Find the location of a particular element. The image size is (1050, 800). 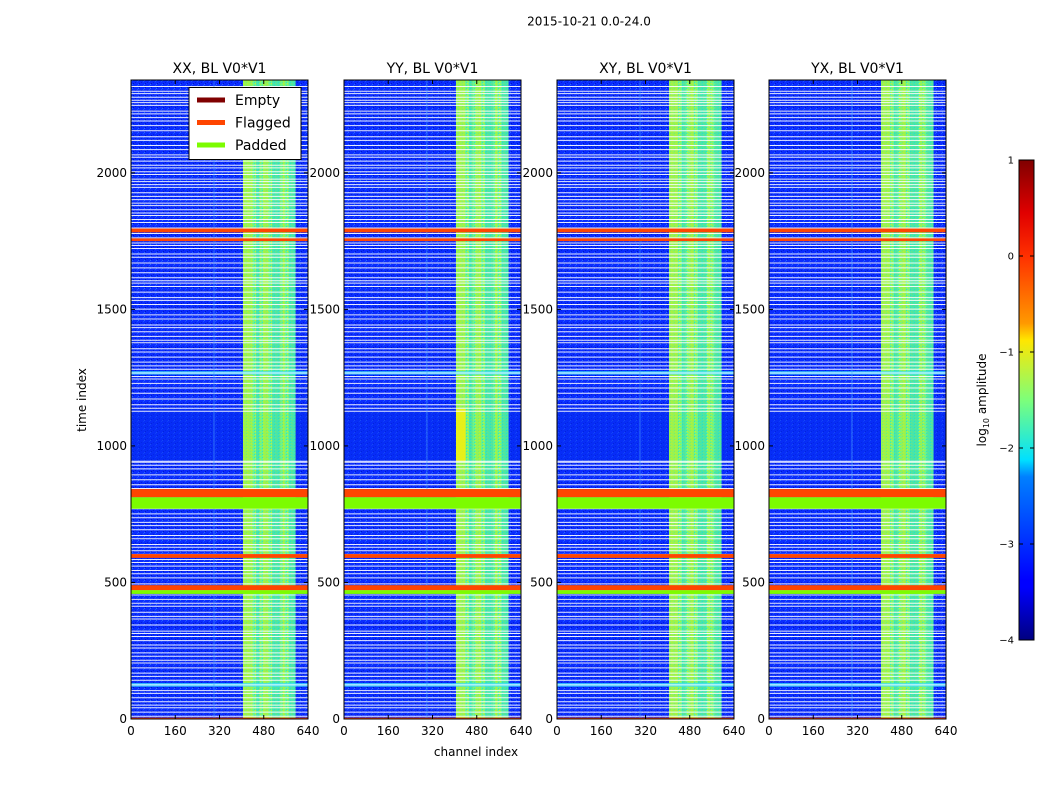

legend: Empty Flagged Padded is located at coordinates (245, 123).